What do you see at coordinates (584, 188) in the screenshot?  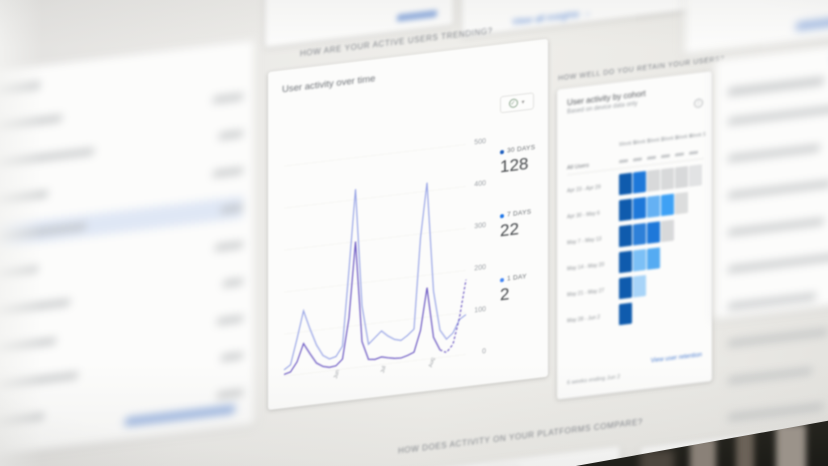 I see `cohort-row-label: Apr 23 - Apr 29` at bounding box center [584, 188].